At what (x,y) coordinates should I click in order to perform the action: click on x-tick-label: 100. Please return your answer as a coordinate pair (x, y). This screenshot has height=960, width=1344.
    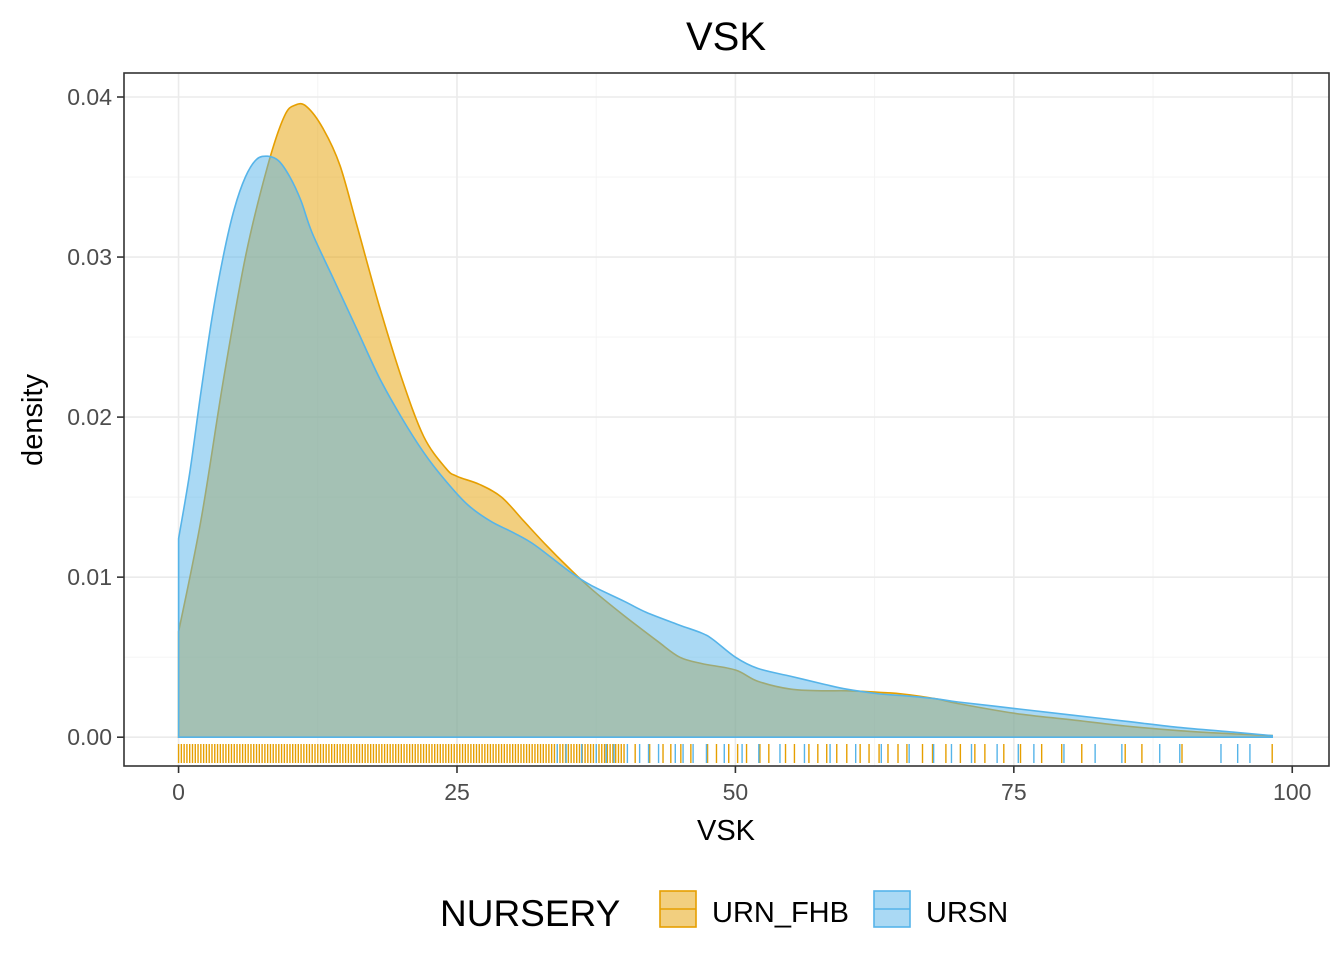
    Looking at the image, I should click on (1292, 792).